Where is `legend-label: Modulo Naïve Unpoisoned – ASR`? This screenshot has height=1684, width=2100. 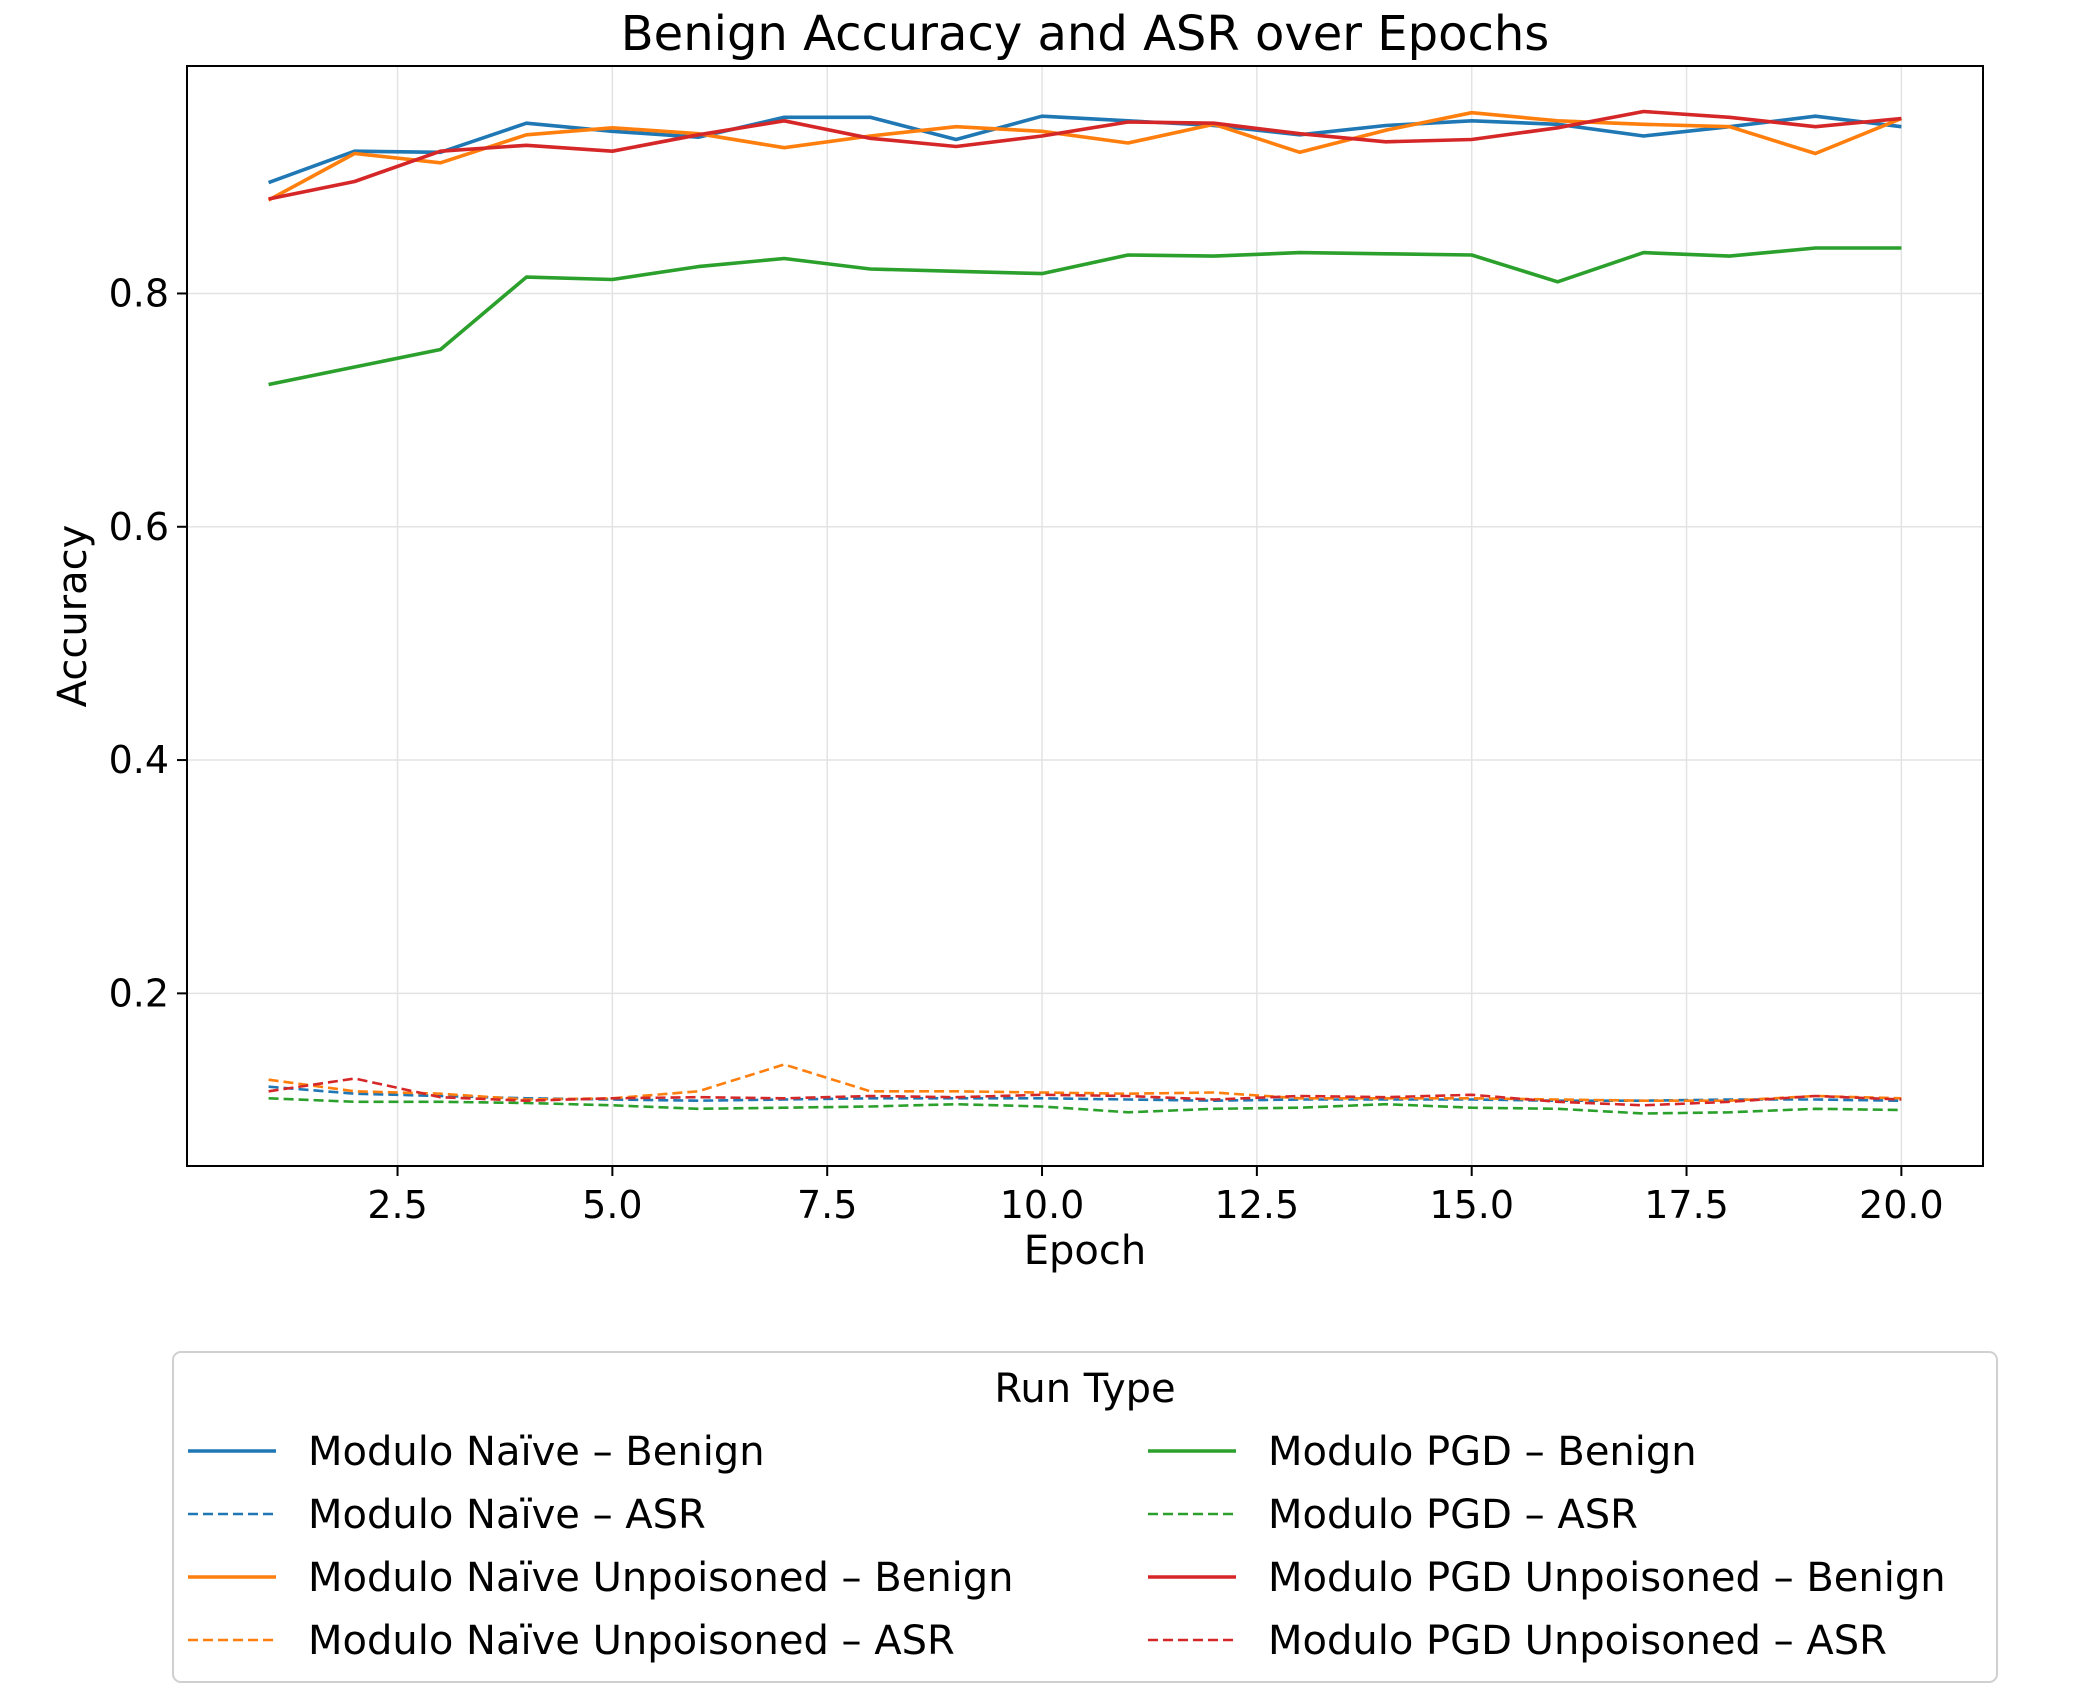 legend-label: Modulo Naïve Unpoisoned – ASR is located at coordinates (631, 1641).